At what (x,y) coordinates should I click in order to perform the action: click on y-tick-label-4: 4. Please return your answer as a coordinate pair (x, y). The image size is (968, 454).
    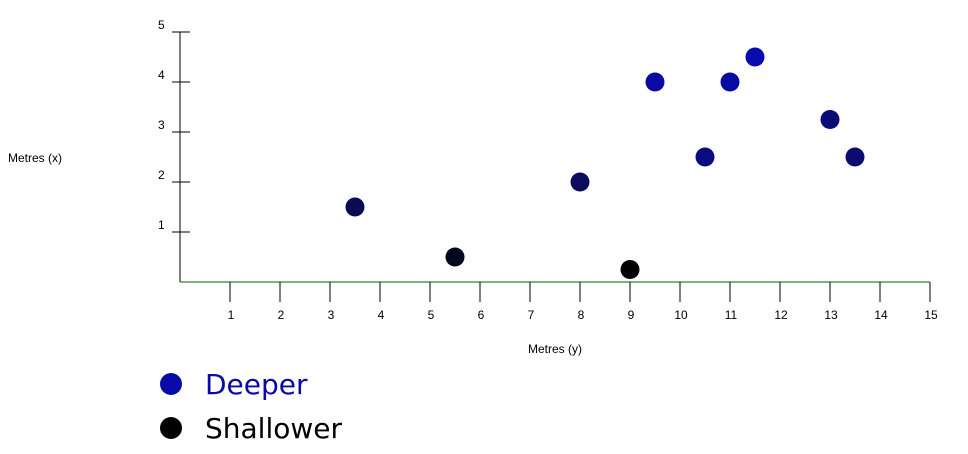
    Looking at the image, I should click on (161, 75).